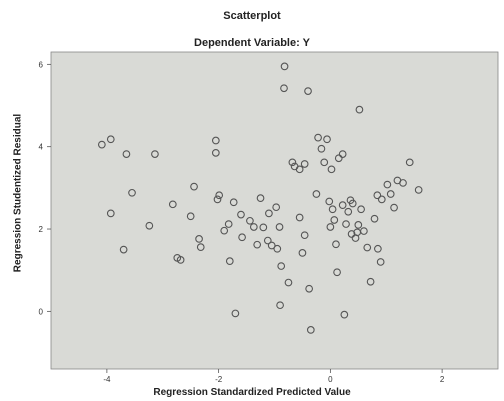 Image resolution: width=504 pixels, height=401 pixels. Describe the element at coordinates (252, 392) in the screenshot. I see `x-axis-label: Regression Standardized Predicted Value` at that location.